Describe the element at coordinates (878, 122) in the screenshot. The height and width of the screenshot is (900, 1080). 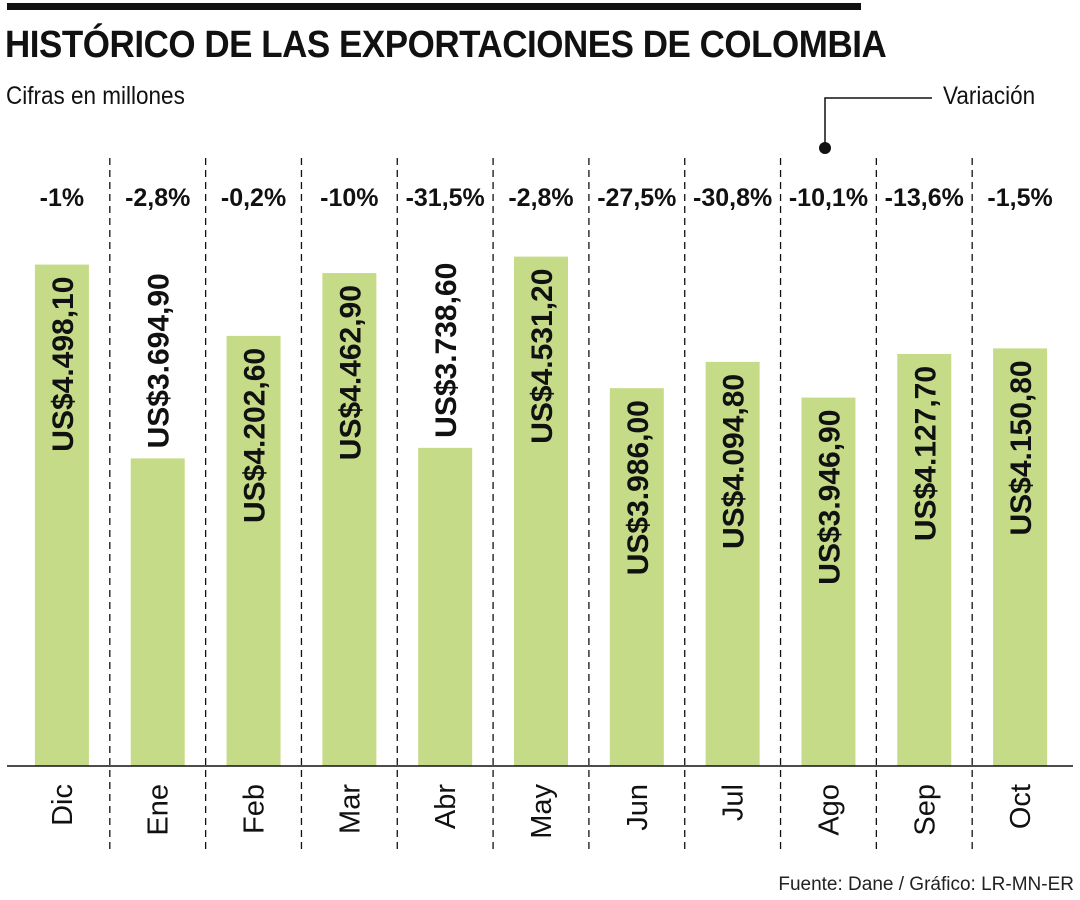
I see `variation-leader-line` at that location.